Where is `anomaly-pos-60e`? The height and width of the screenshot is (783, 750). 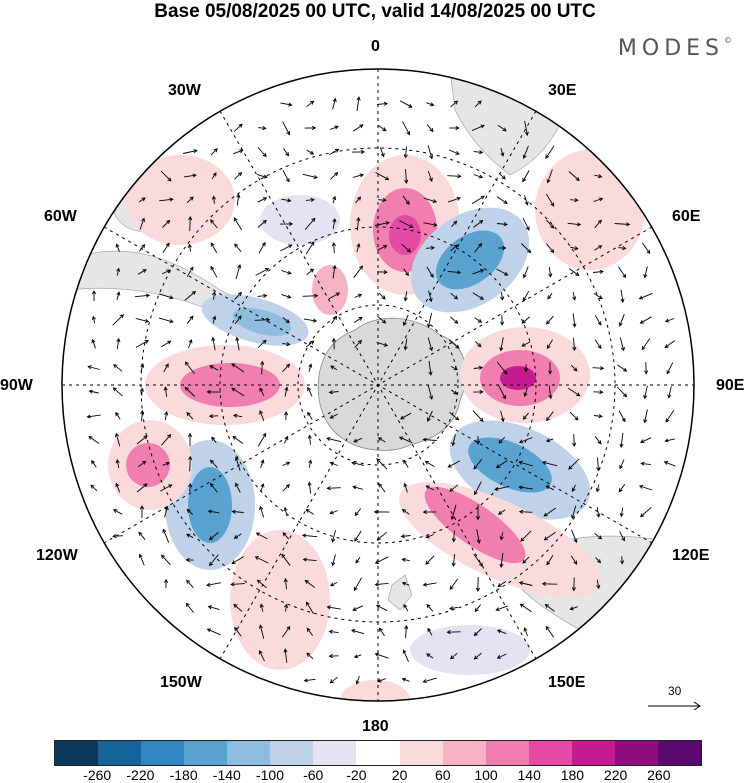
anomaly-pos-60e is located at coordinates (590, 210).